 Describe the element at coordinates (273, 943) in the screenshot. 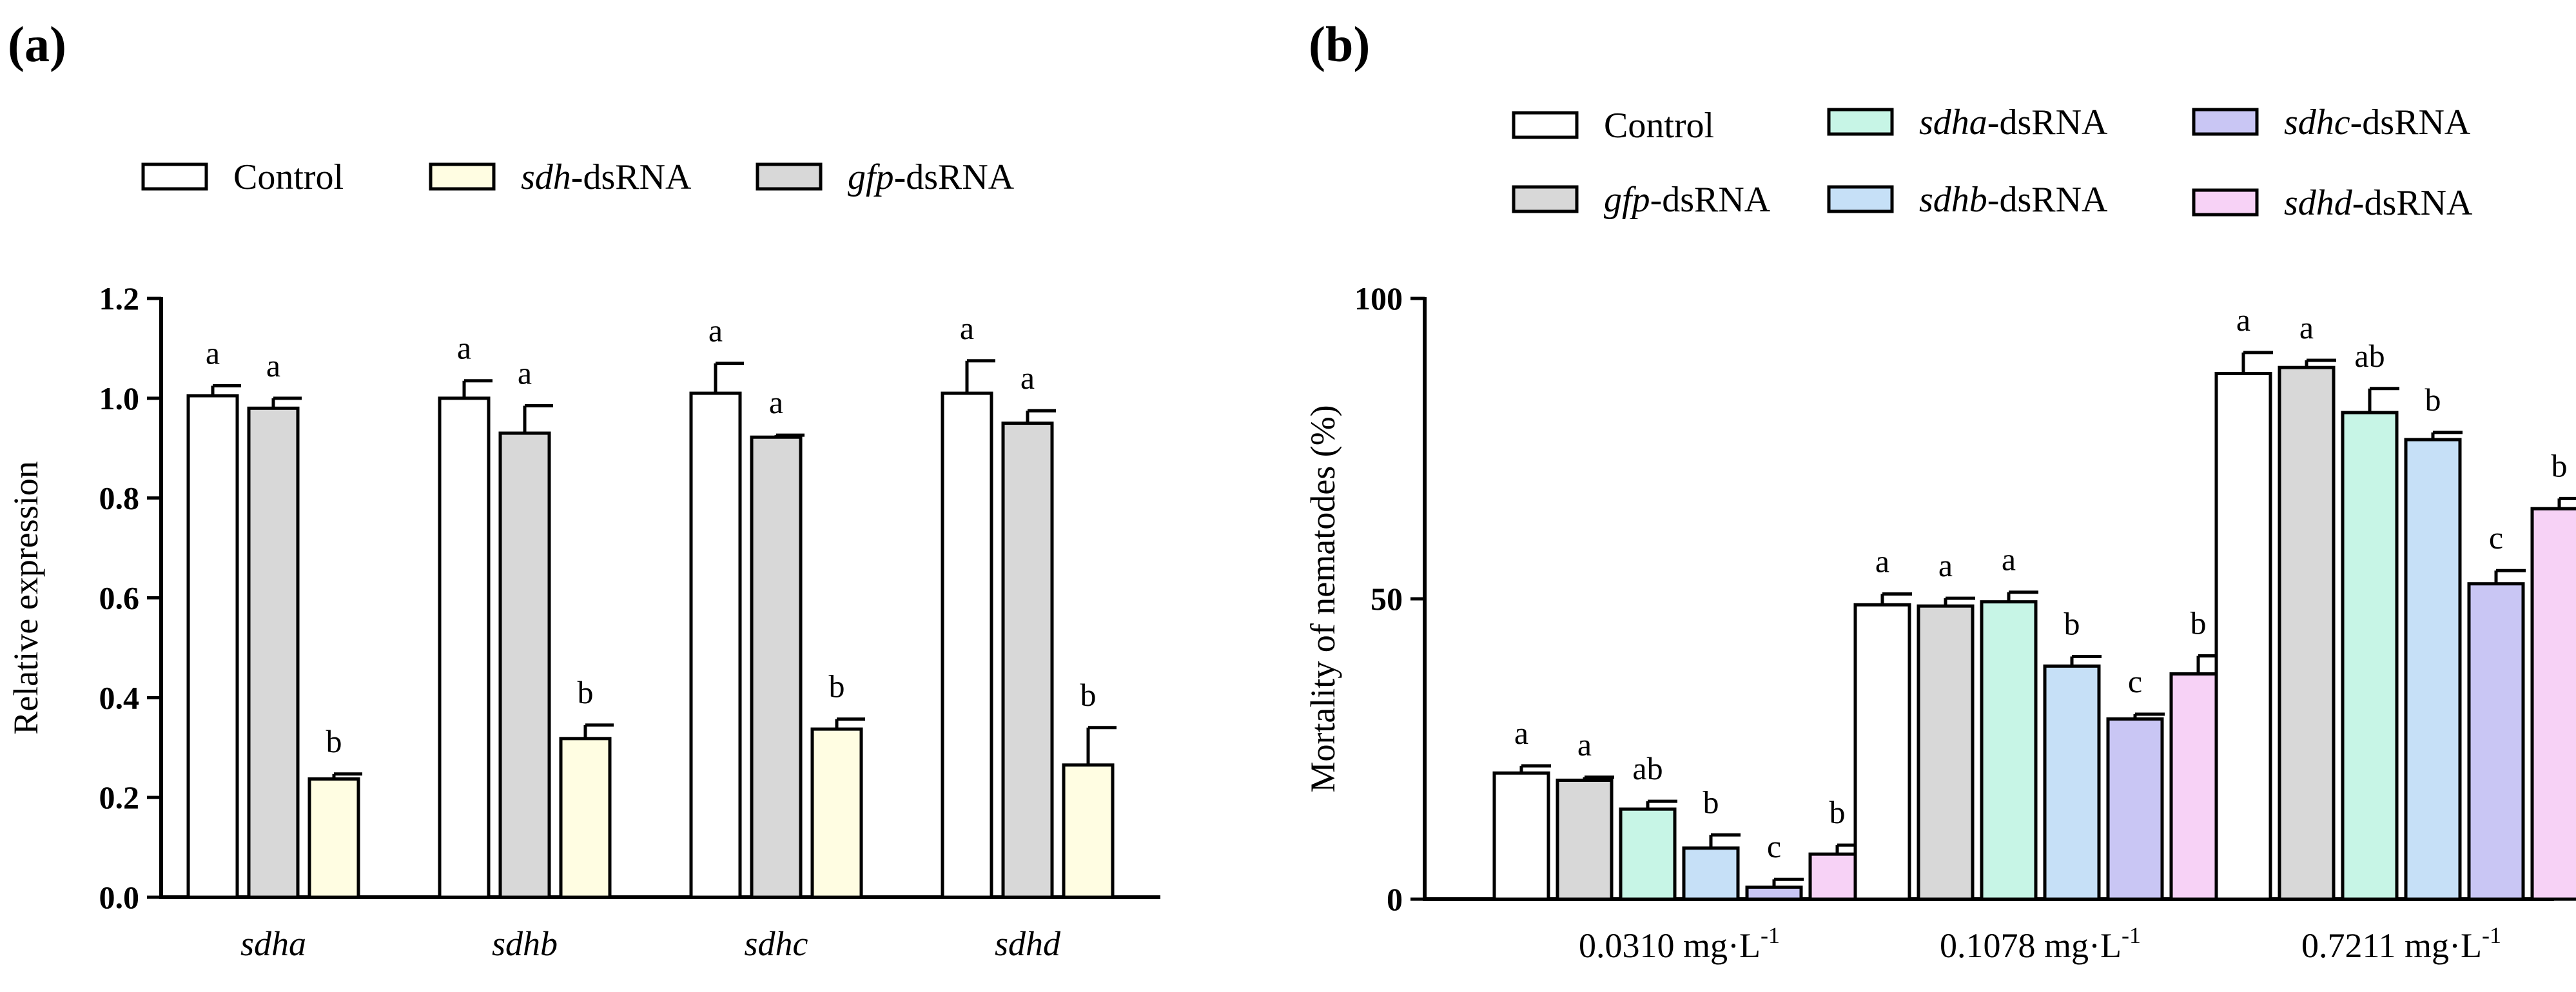

I see `x-category-label: sdha` at that location.